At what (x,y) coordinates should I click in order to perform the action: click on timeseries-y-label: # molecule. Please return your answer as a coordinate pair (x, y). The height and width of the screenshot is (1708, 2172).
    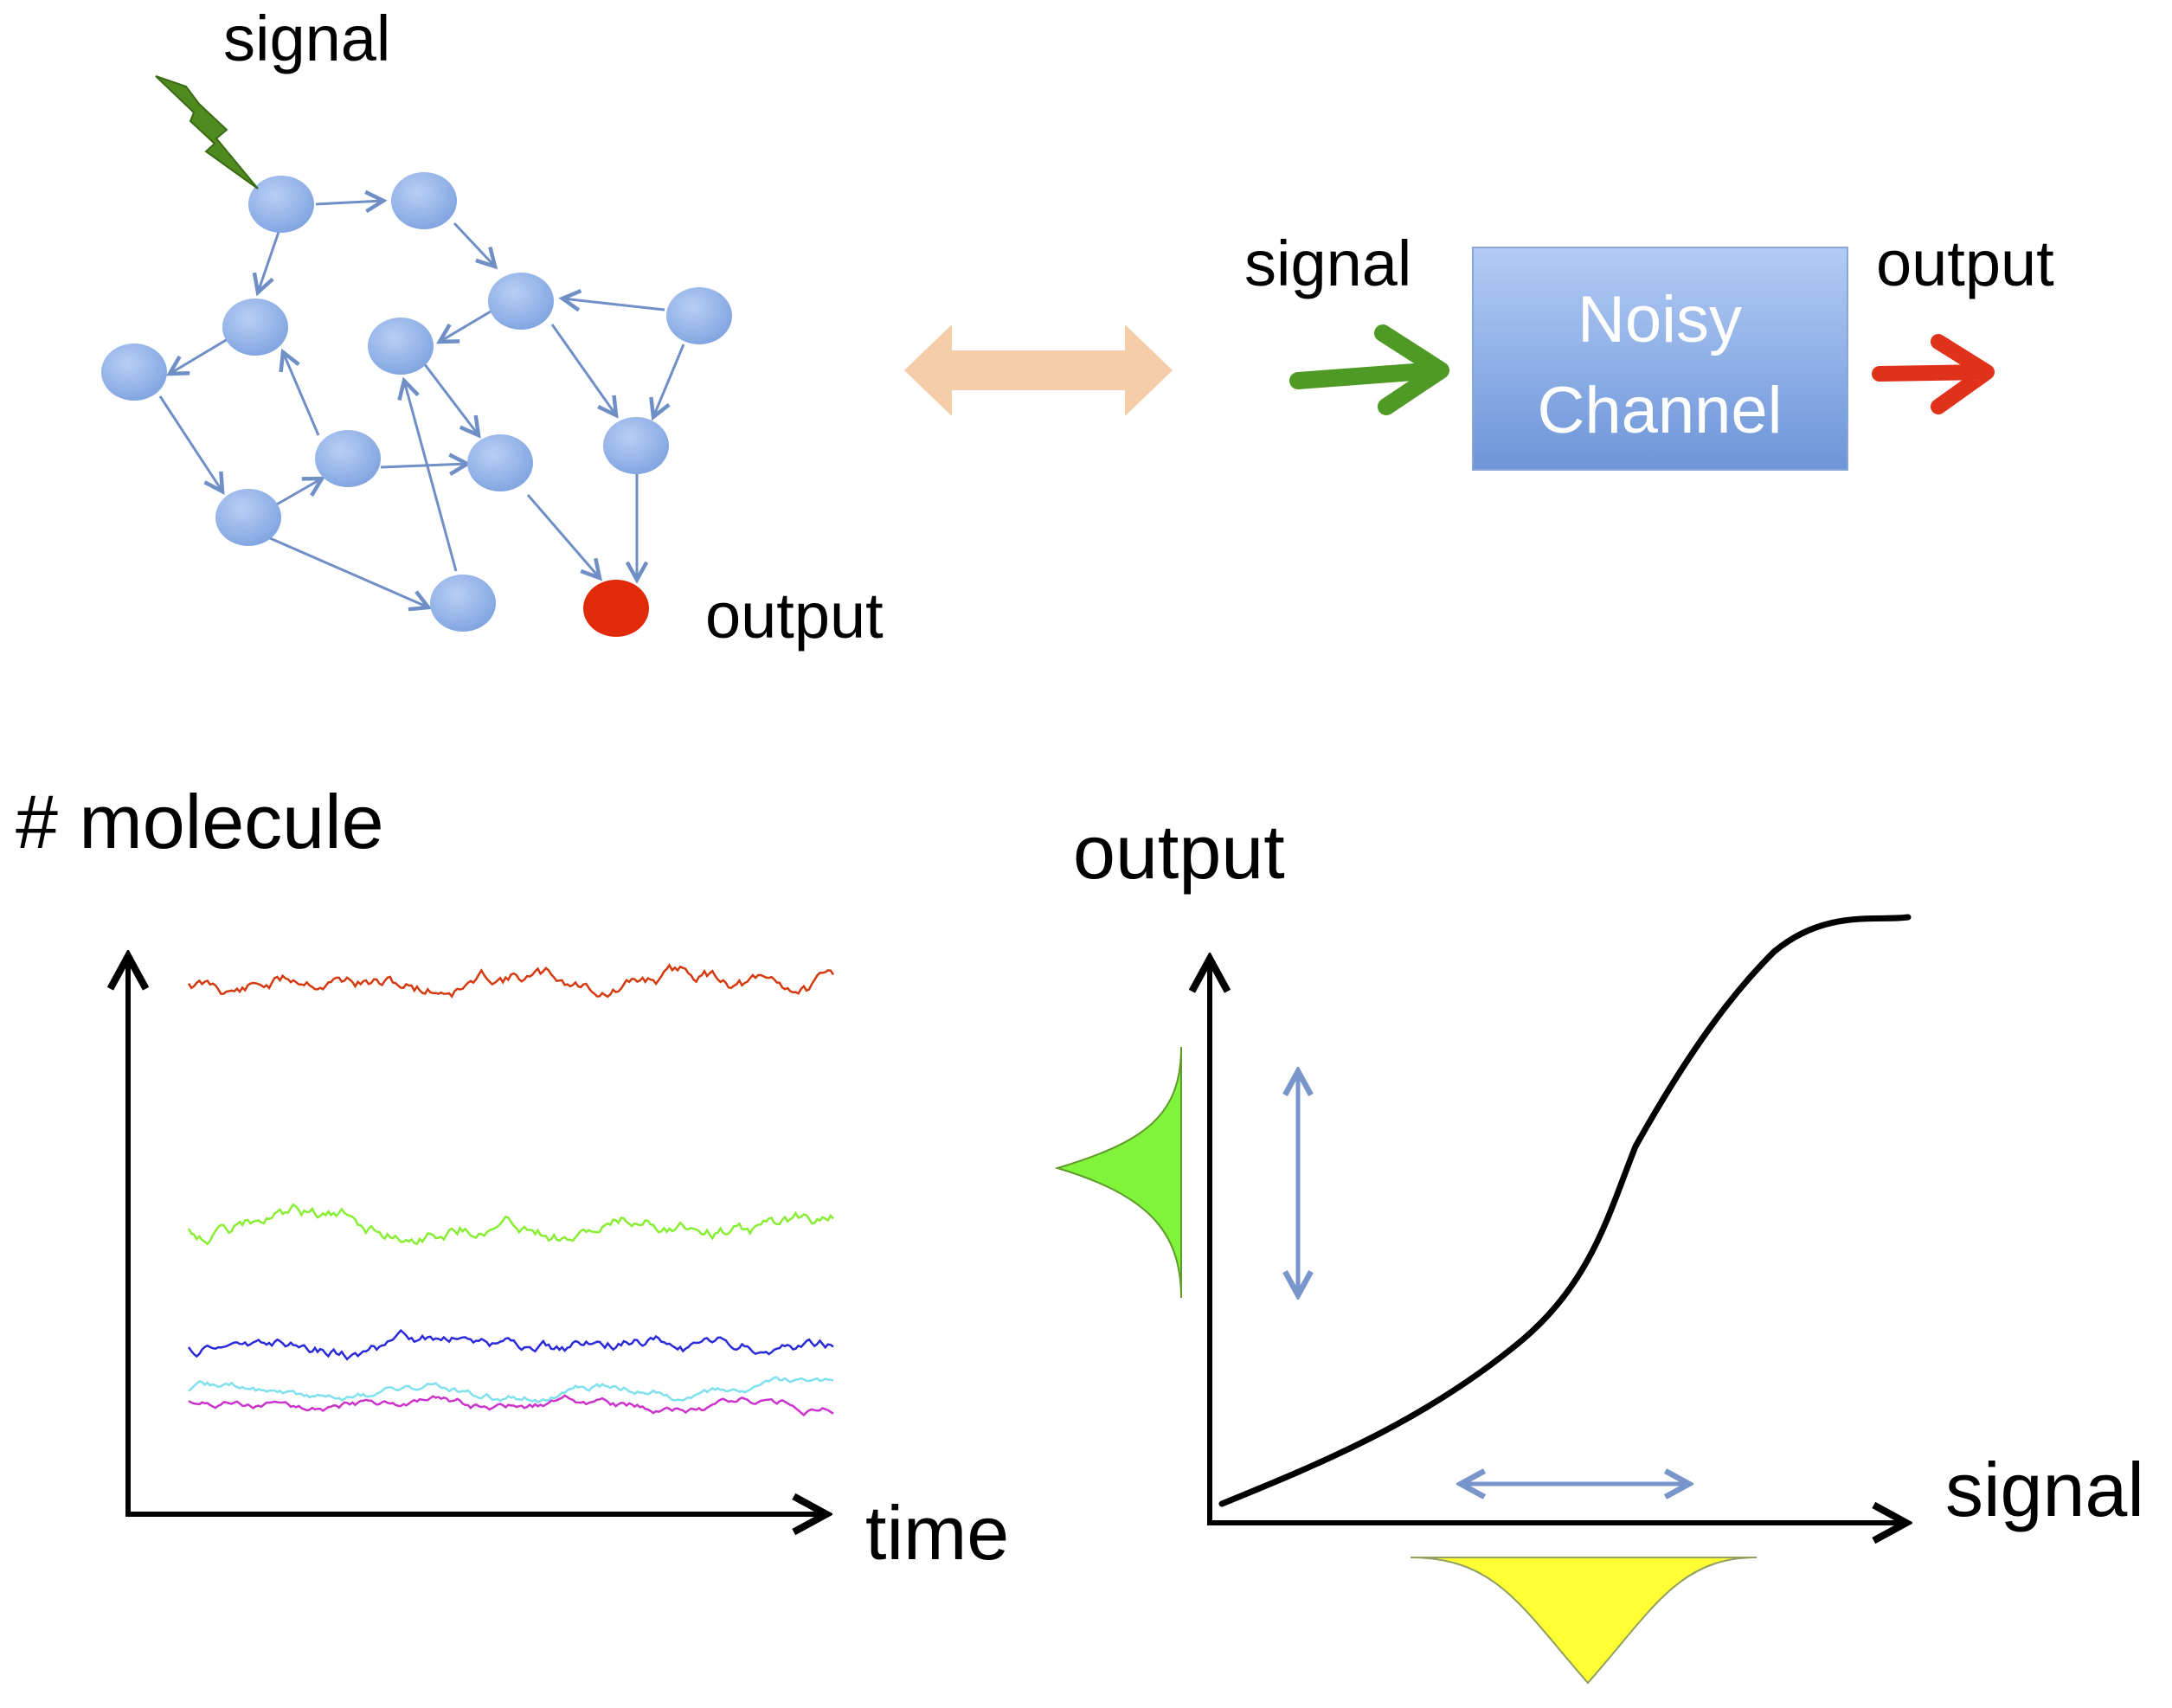
    Looking at the image, I should click on (200, 822).